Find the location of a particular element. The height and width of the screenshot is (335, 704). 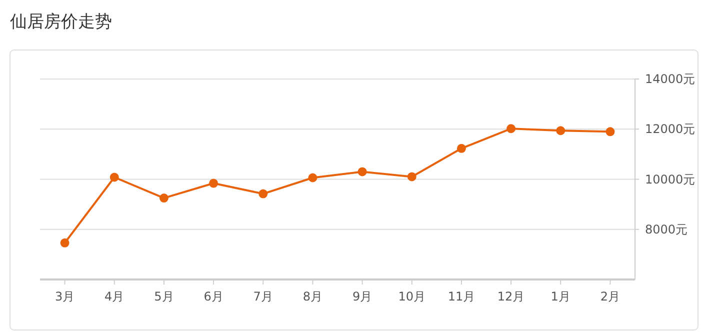

x-tick-label: 4月 is located at coordinates (114, 297).